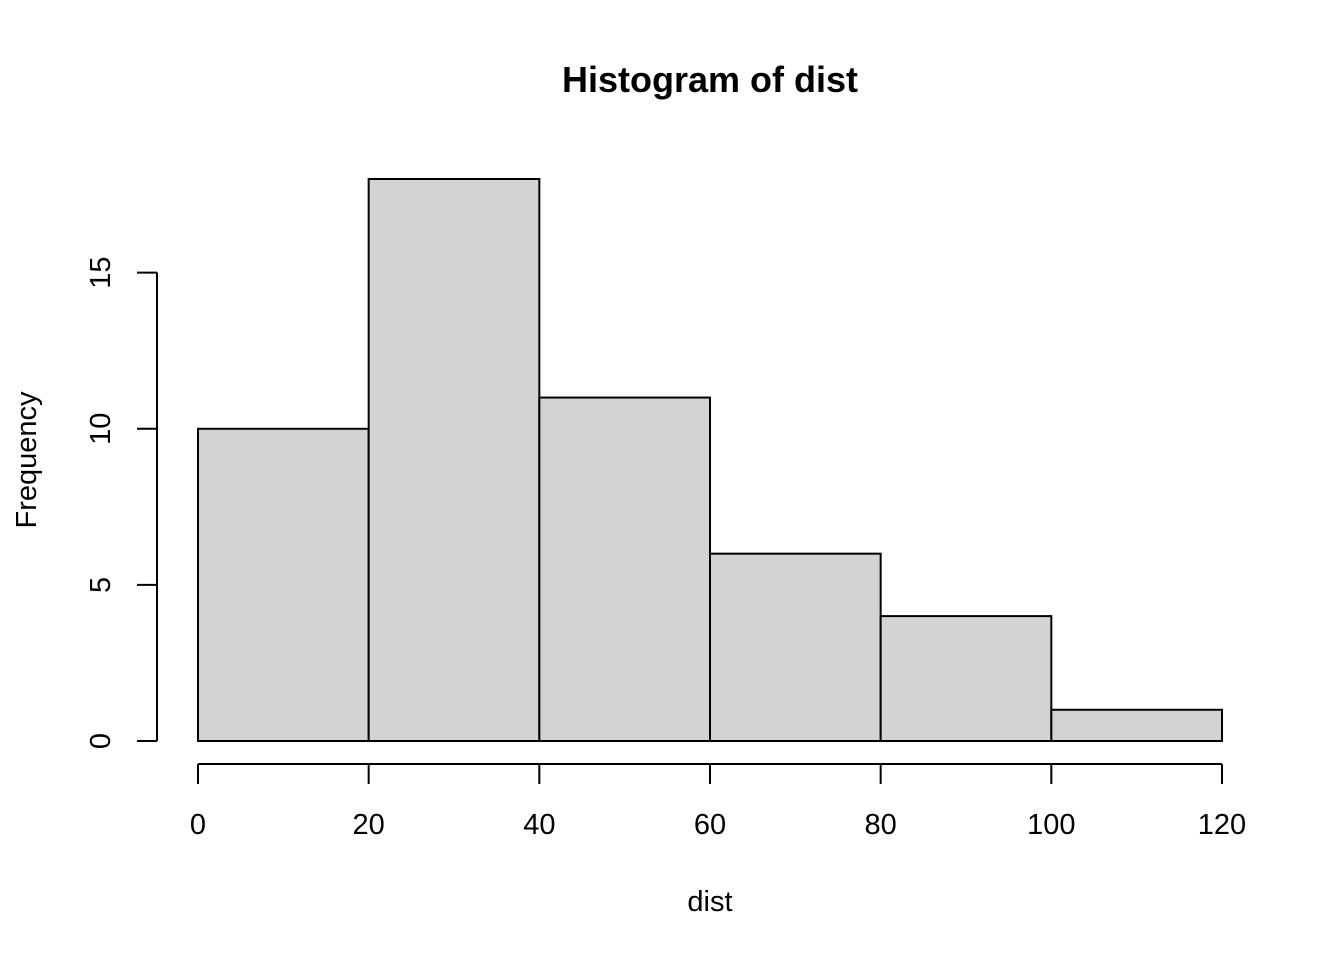 The image size is (1344, 960). Describe the element at coordinates (101, 273) in the screenshot. I see `y-tick-label: 15` at that location.